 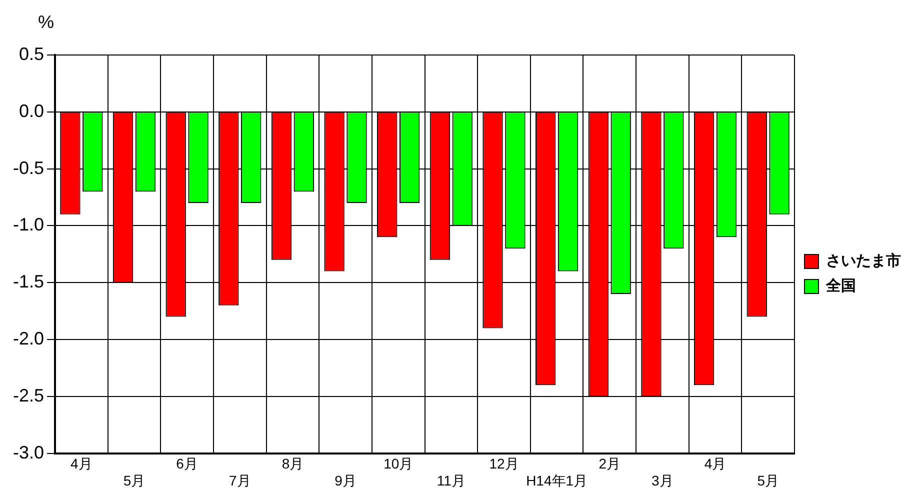 I want to click on x-tick-label: 8月, so click(x=293, y=464).